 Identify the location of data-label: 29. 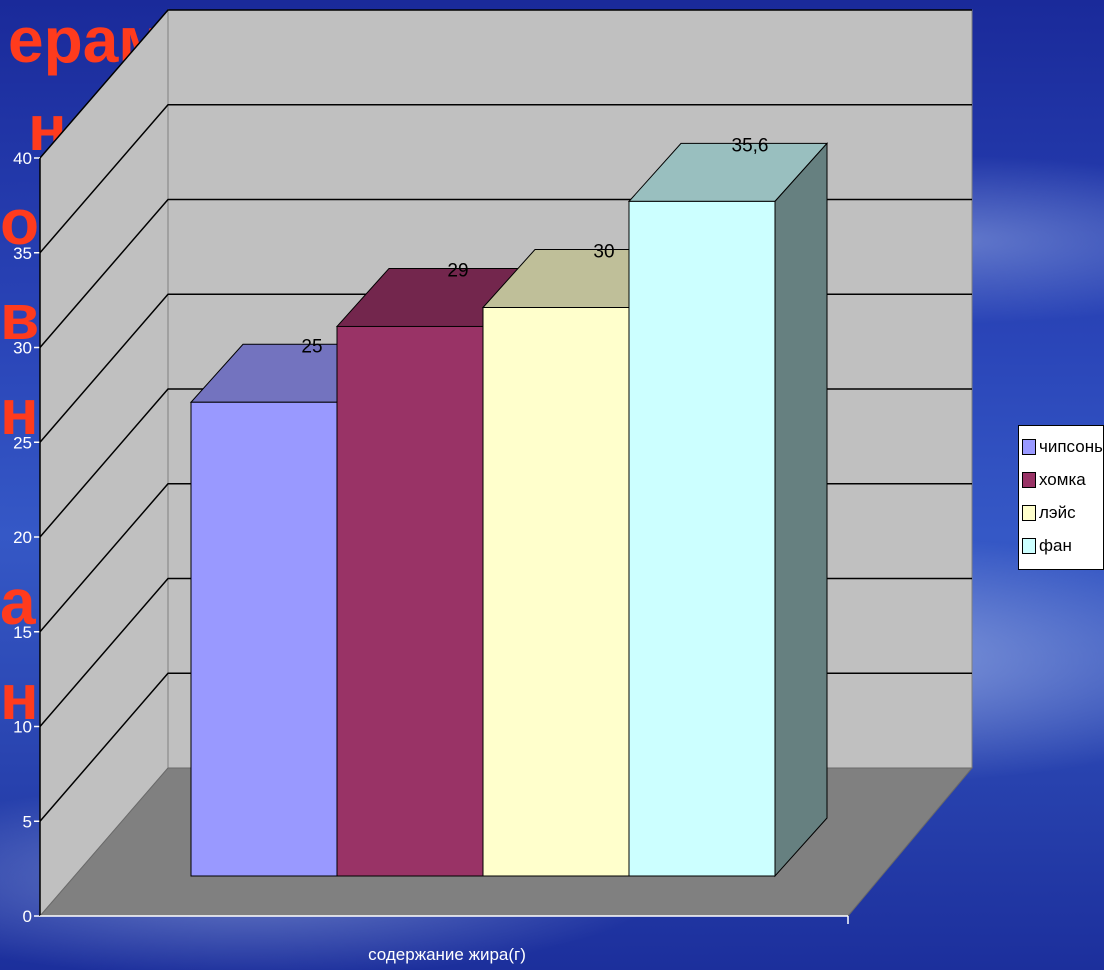
(457, 270).